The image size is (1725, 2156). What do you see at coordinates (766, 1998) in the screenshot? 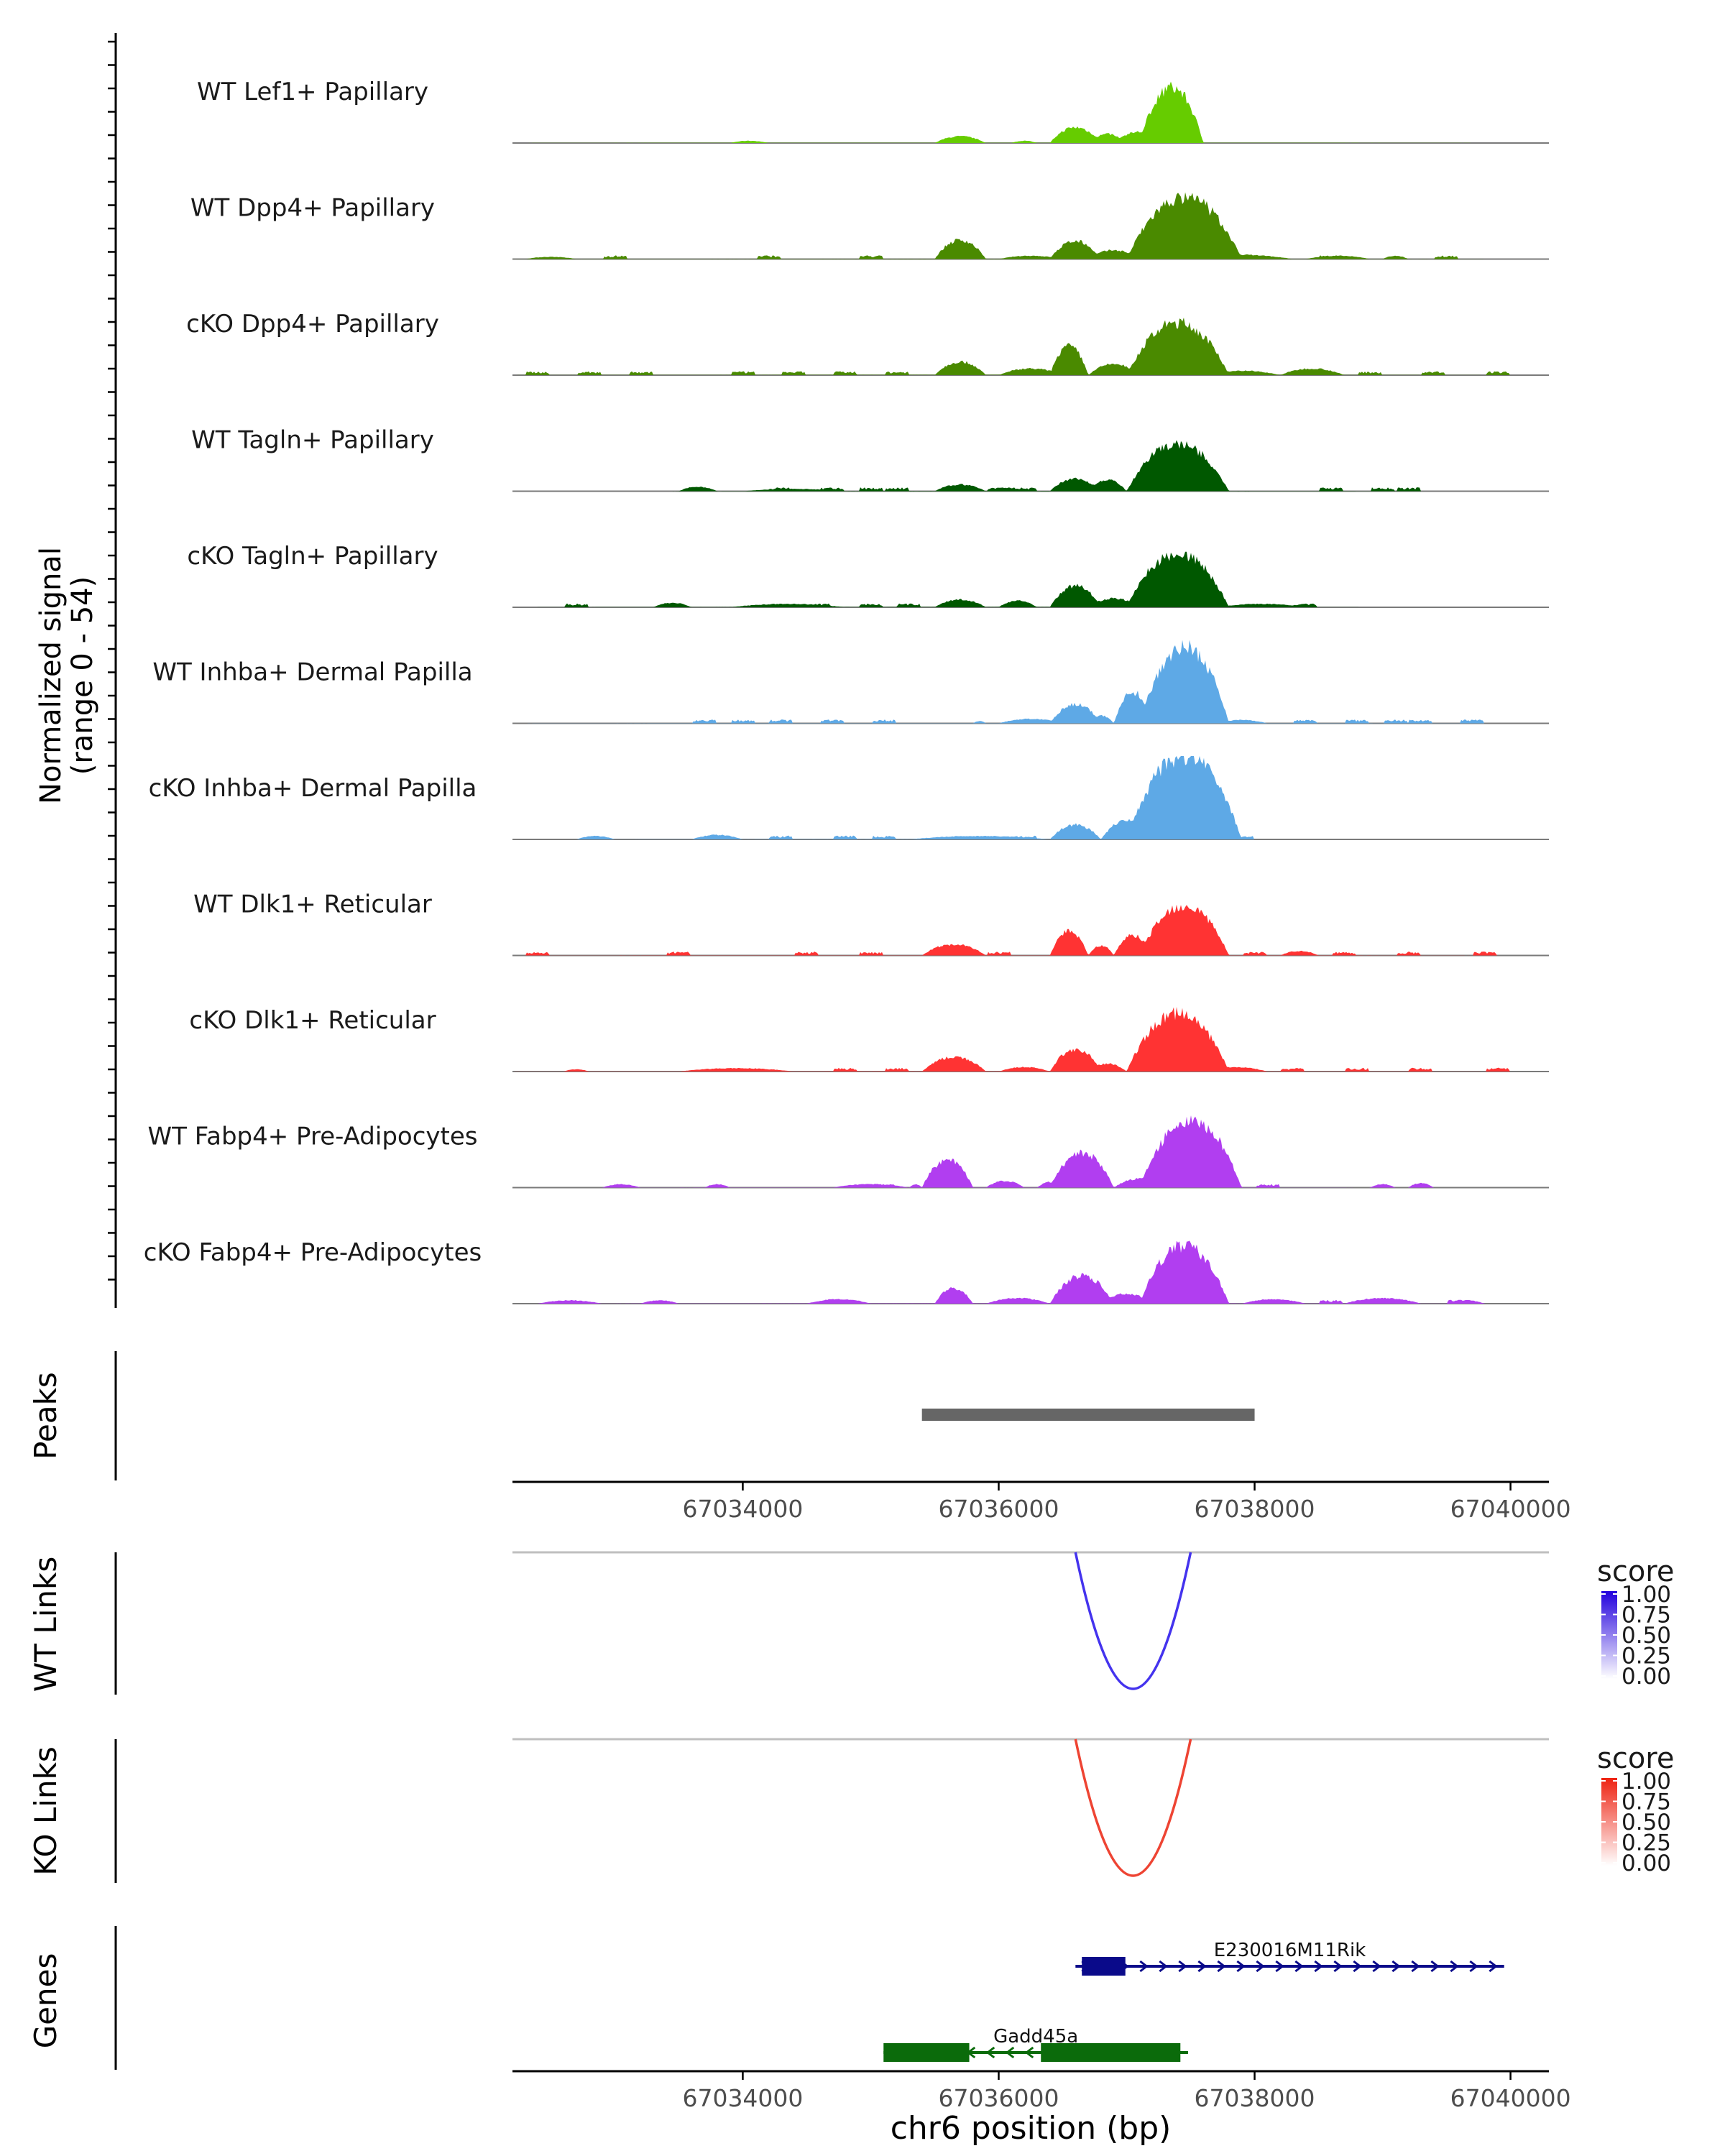
I see `genes-panel: Genes E230016M11Rik Gadd45a` at bounding box center [766, 1998].